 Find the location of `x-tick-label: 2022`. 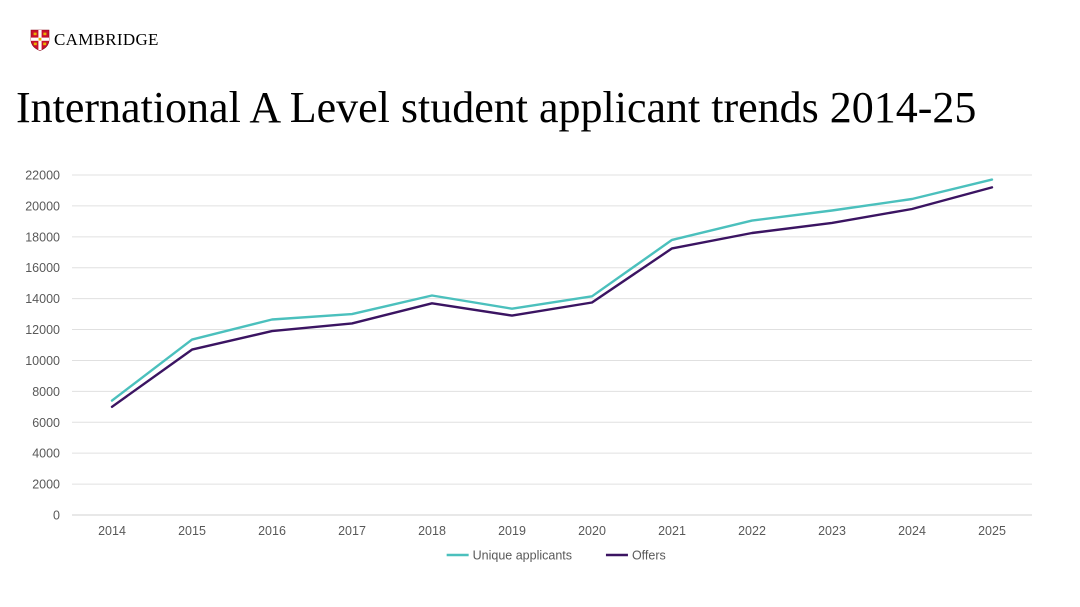

x-tick-label: 2022 is located at coordinates (752, 531).